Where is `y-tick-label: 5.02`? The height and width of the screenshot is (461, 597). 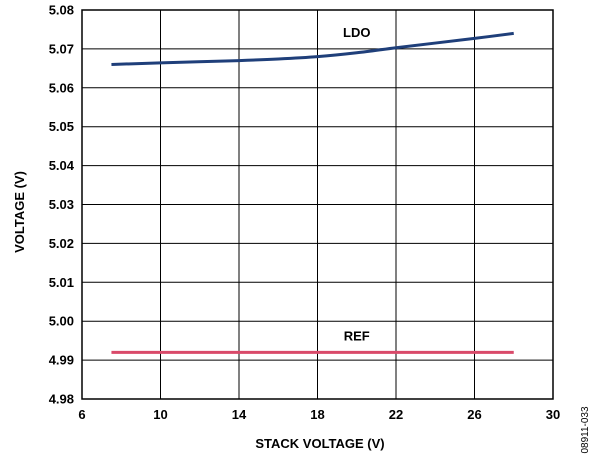 y-tick-label: 5.02 is located at coordinates (61, 243).